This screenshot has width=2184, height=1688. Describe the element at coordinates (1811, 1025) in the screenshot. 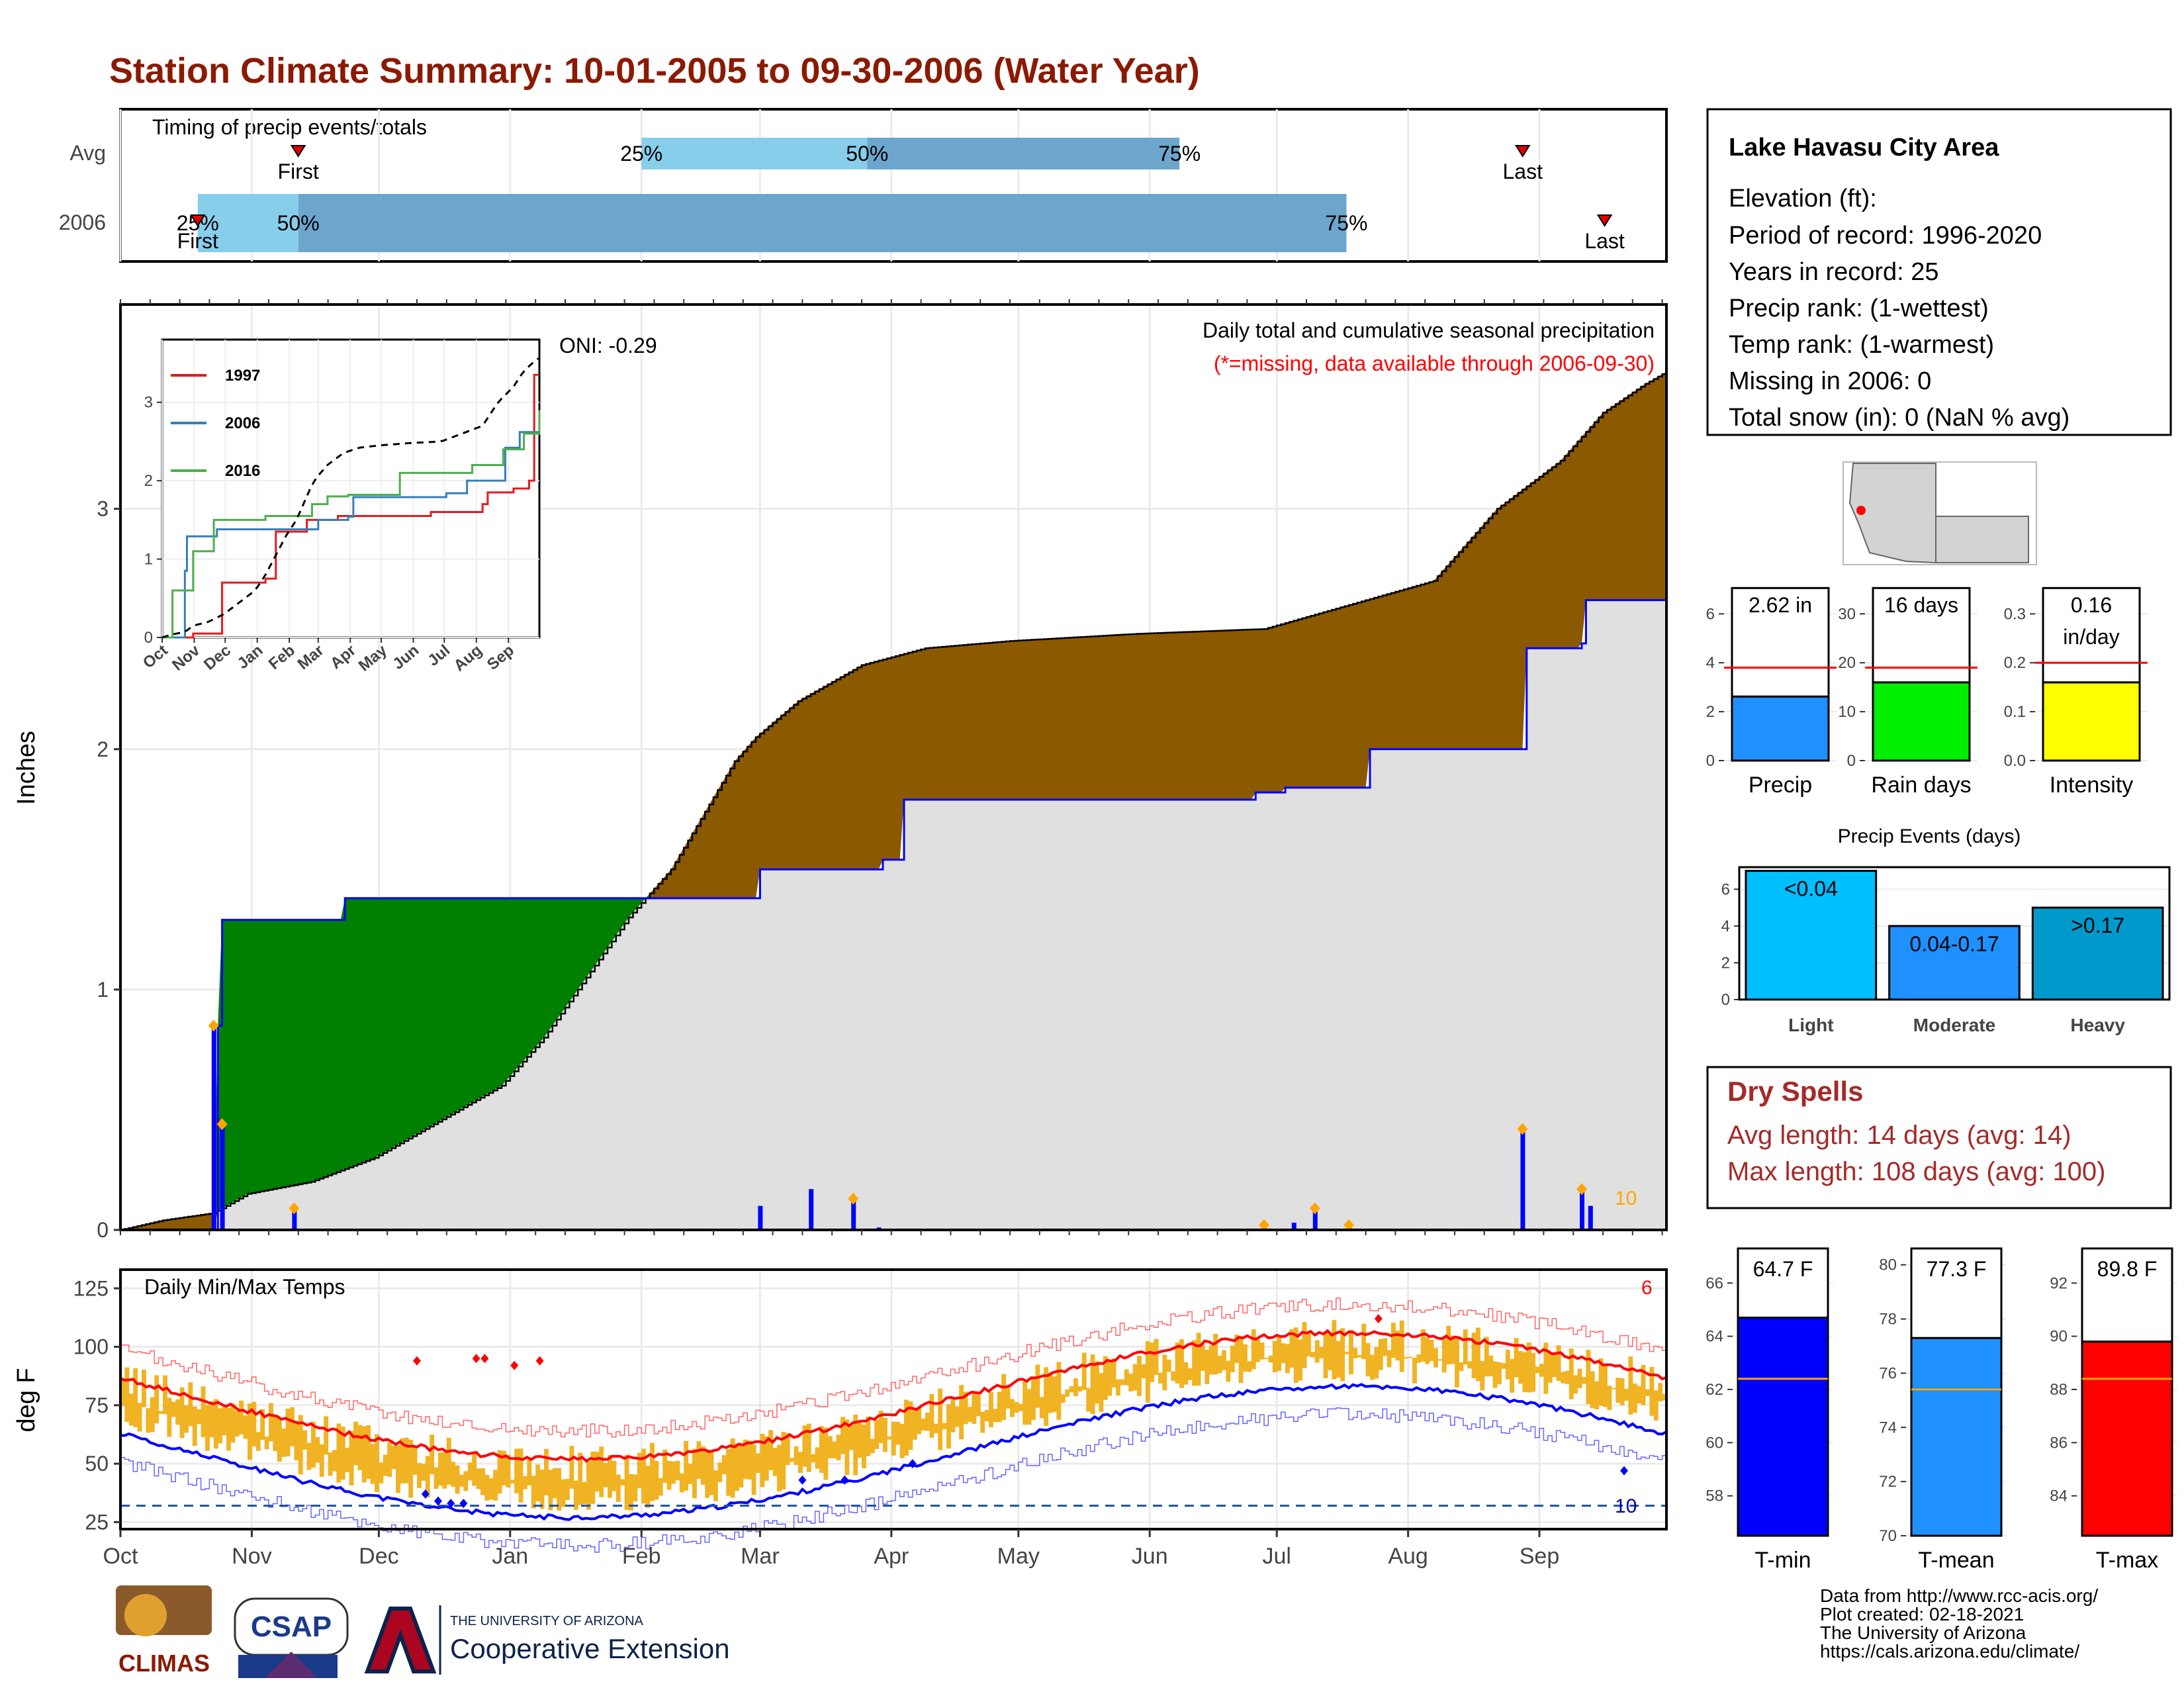

I see `events-category-label: Light` at that location.